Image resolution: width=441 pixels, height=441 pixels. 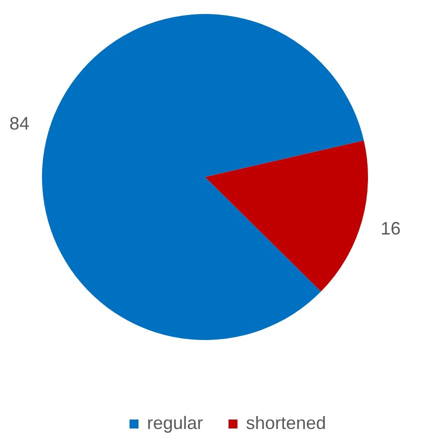 I want to click on data-label: 84, so click(x=19, y=123).